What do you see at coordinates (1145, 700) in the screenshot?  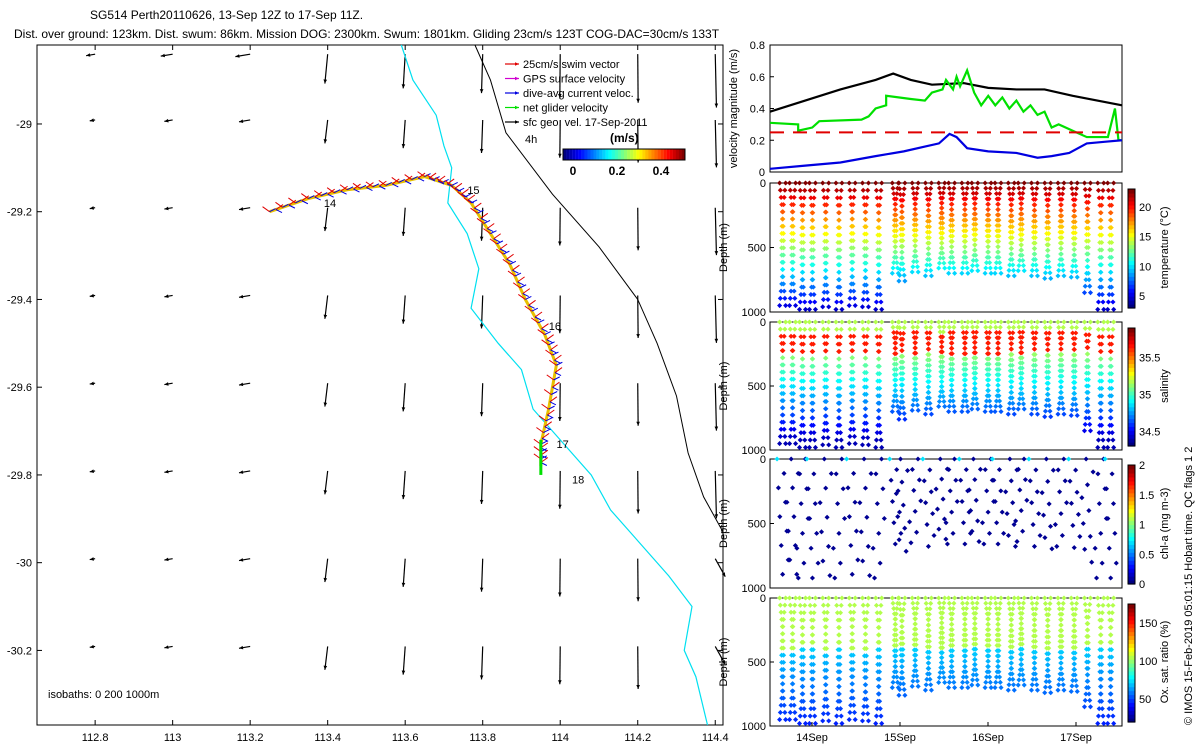 I see `colorbar-tick: 50` at bounding box center [1145, 700].